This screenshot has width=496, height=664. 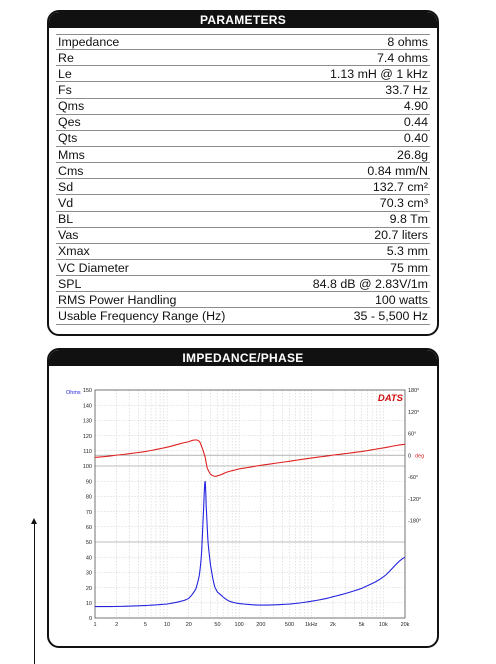 I want to click on parameter-label: VC Diameter, so click(x=93, y=267).